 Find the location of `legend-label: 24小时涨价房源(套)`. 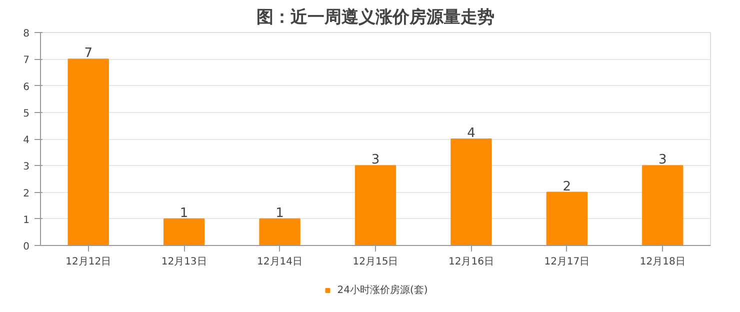

legend-label: 24小时涨价房源(套) is located at coordinates (382, 290).